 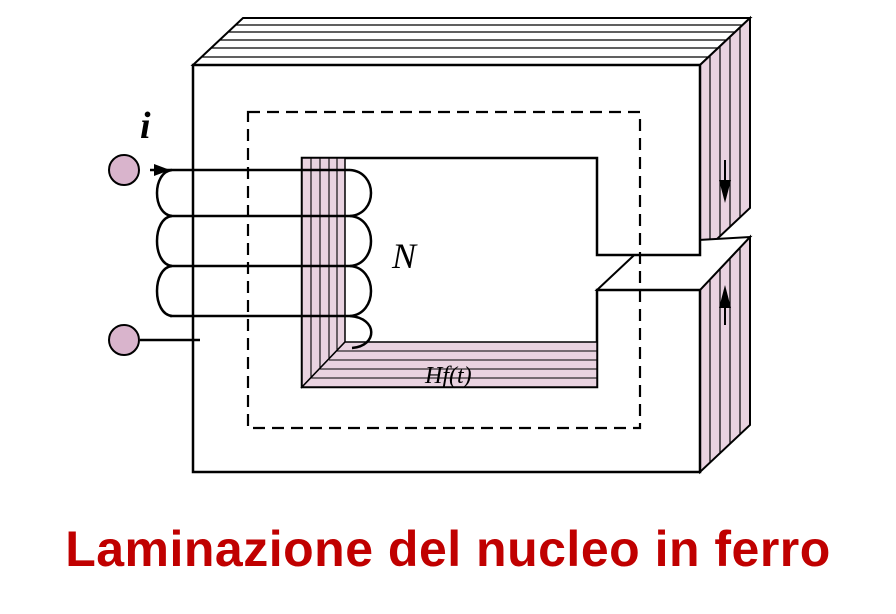 What do you see at coordinates (473, 41) in the screenshot?
I see `top-lamination-lines` at bounding box center [473, 41].